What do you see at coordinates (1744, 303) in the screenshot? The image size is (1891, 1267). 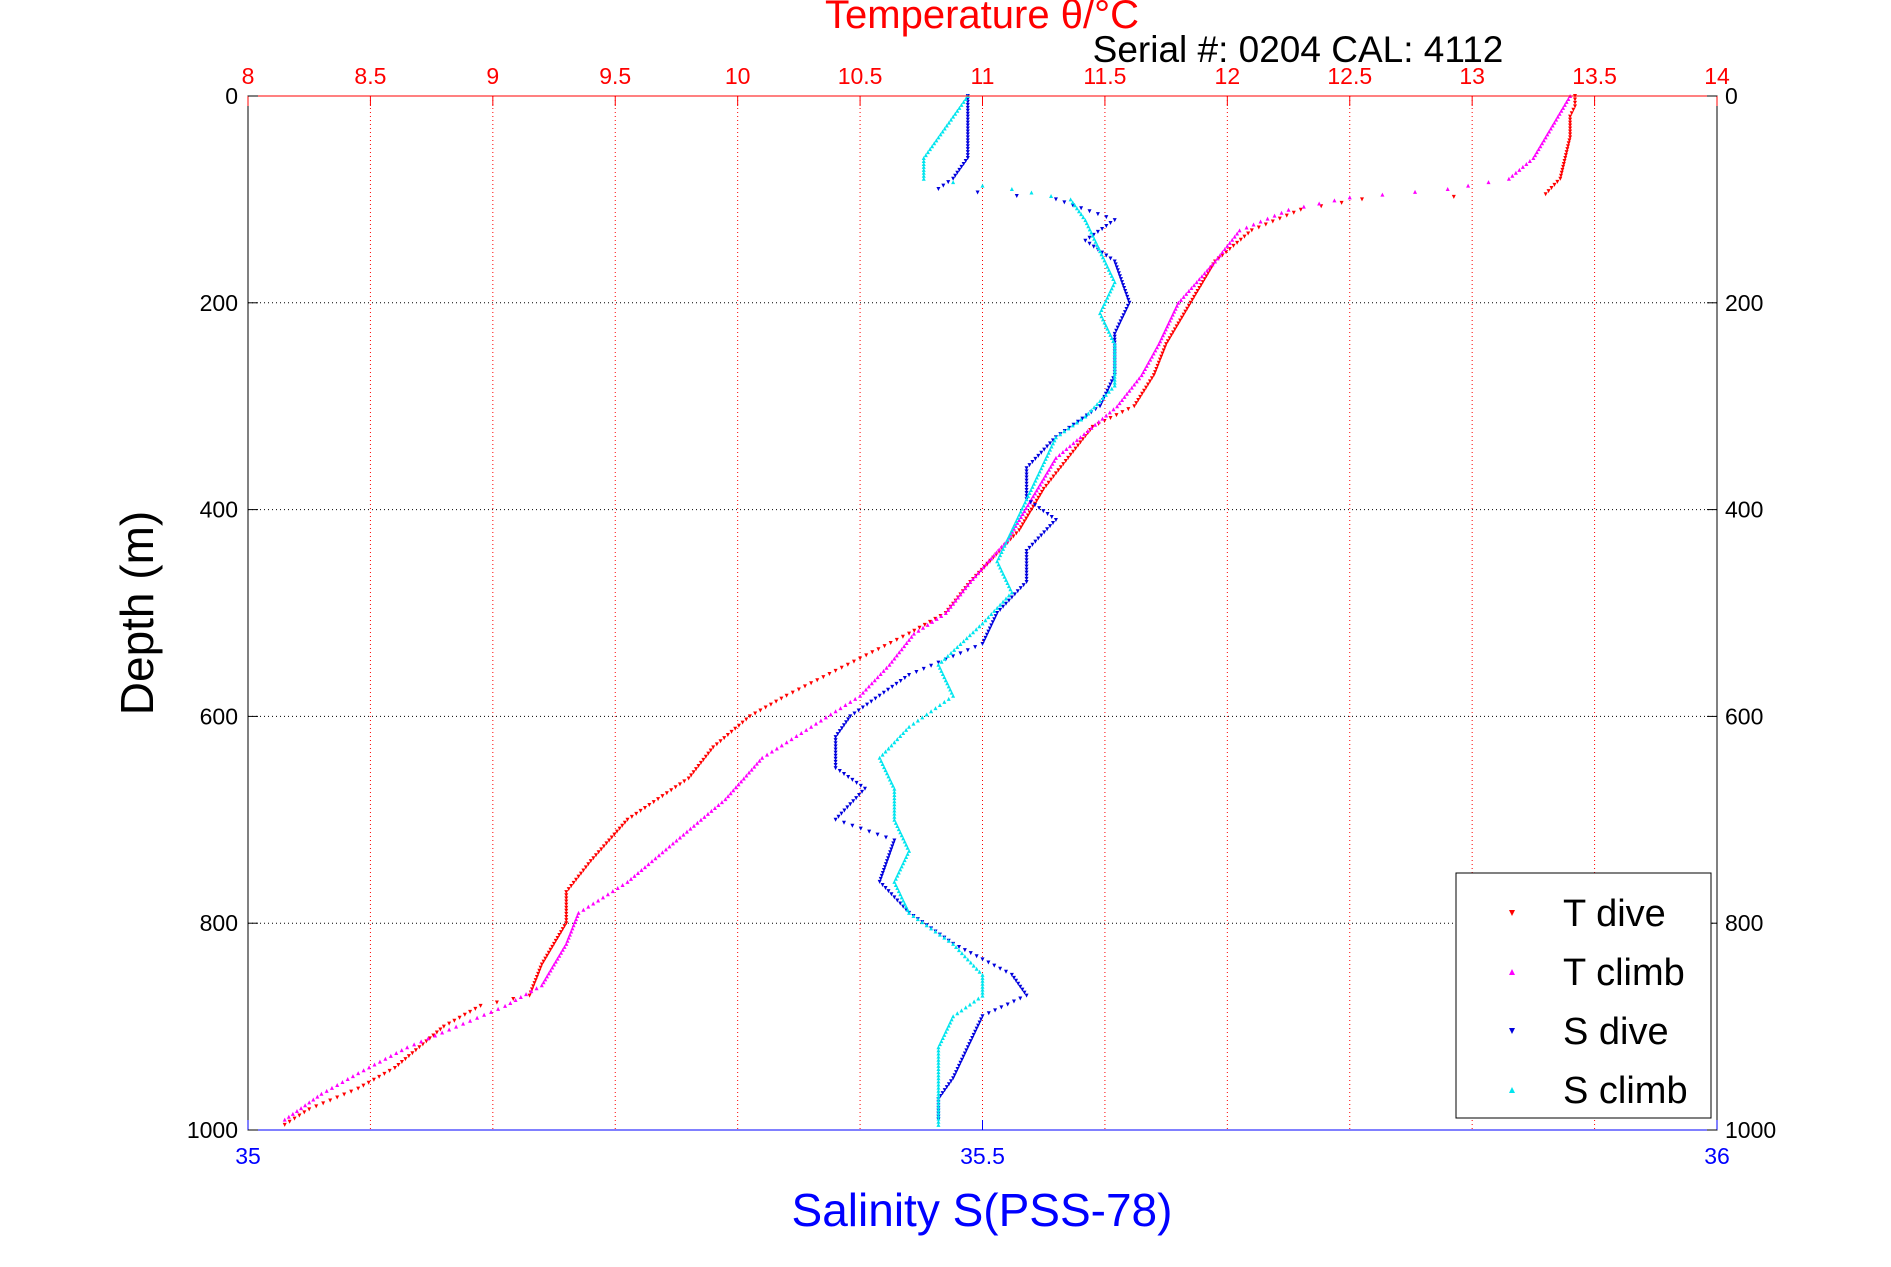 I see `y-tick-label-right: 200` at bounding box center [1744, 303].